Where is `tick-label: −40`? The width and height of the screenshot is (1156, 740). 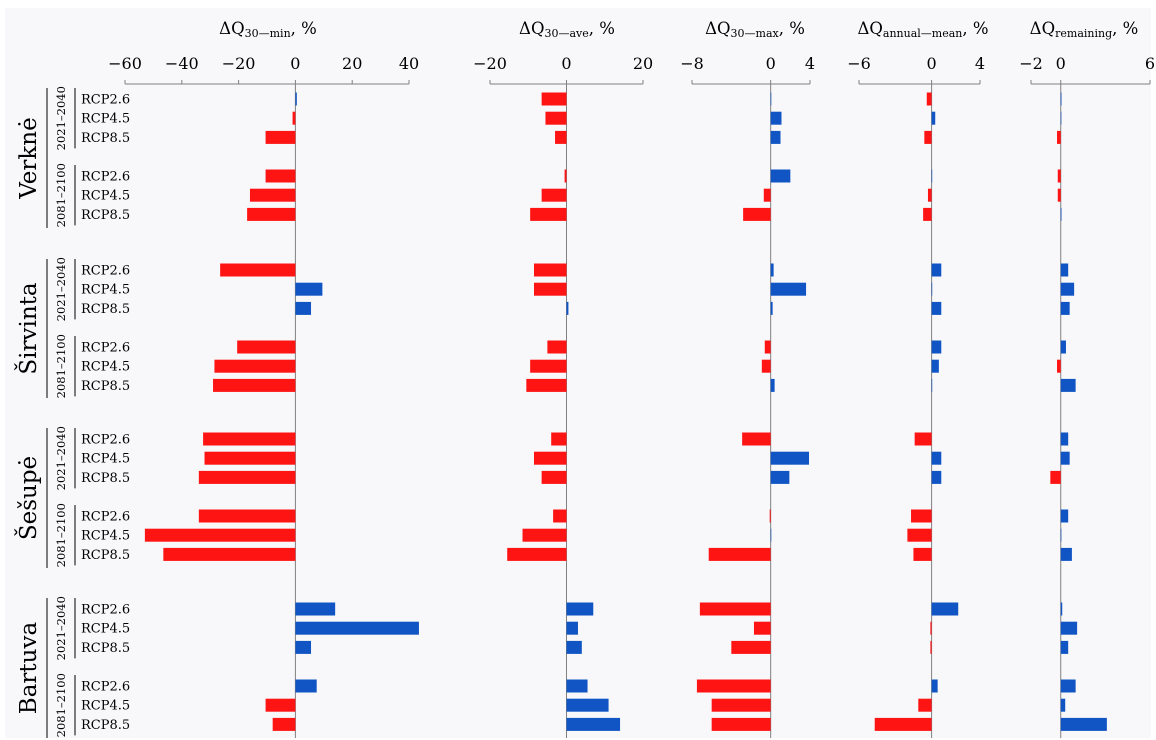 tick-label: −40 is located at coordinates (182, 63).